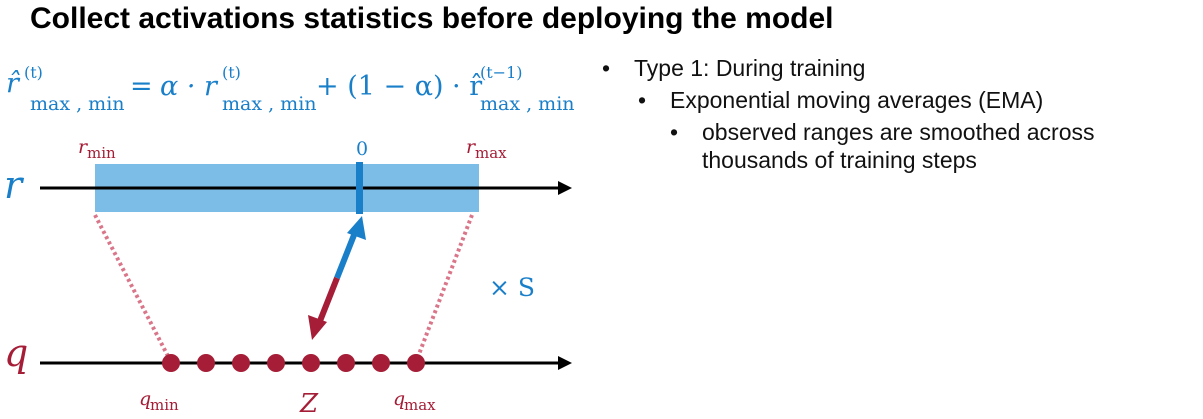  I want to click on formula-alpha-dot: α · r, so click(189, 86).